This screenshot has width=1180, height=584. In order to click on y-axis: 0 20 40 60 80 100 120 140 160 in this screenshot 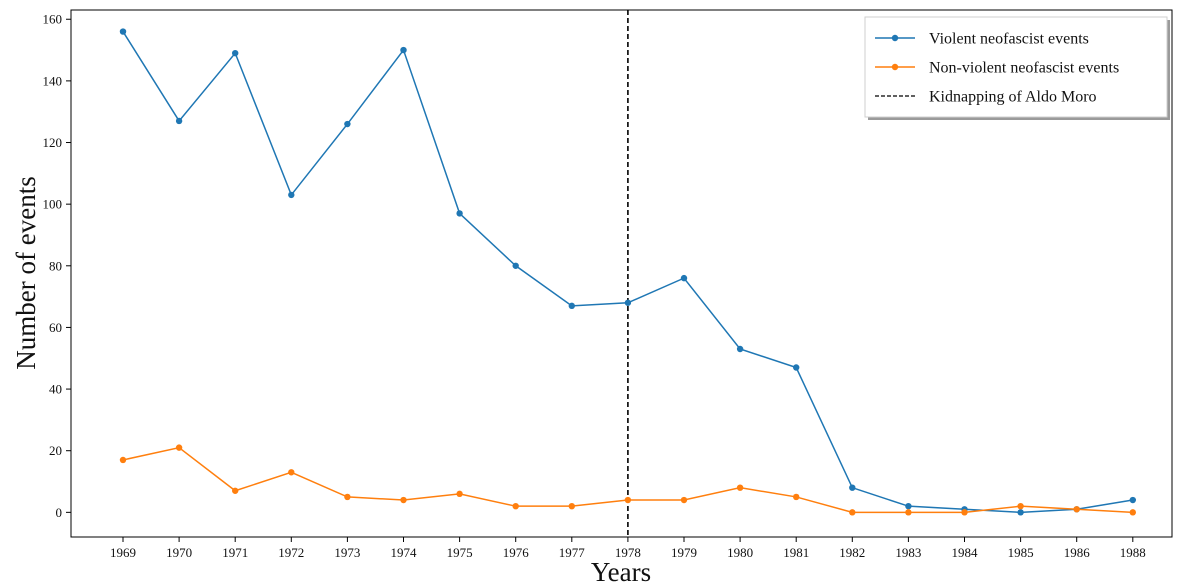, I will do `click(57, 266)`.